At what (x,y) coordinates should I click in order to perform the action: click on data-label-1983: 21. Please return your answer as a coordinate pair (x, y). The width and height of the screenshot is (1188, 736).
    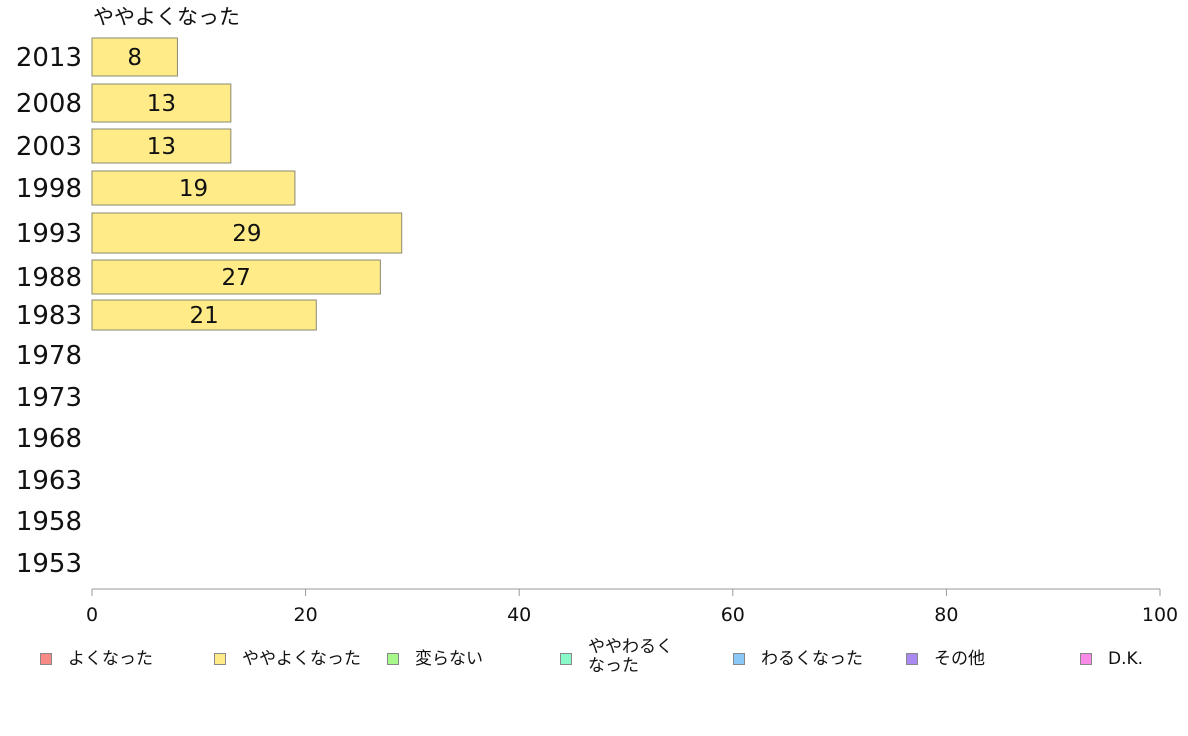
    Looking at the image, I should click on (203, 316).